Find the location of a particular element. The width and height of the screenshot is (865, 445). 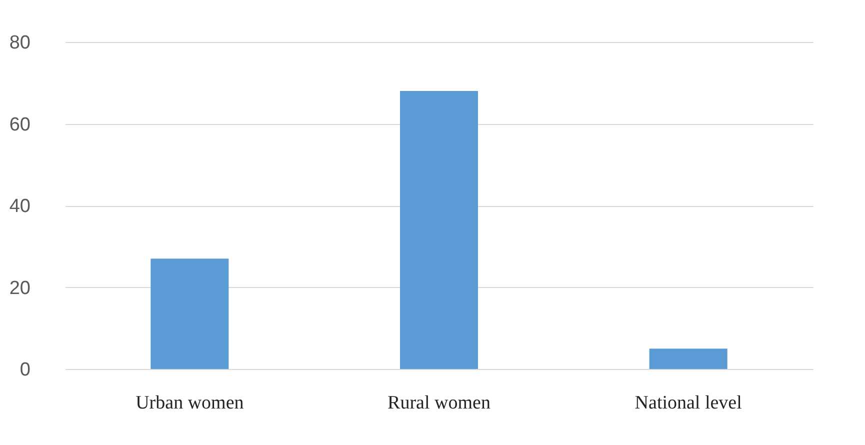

x-tick-label: Rural women is located at coordinates (439, 403).